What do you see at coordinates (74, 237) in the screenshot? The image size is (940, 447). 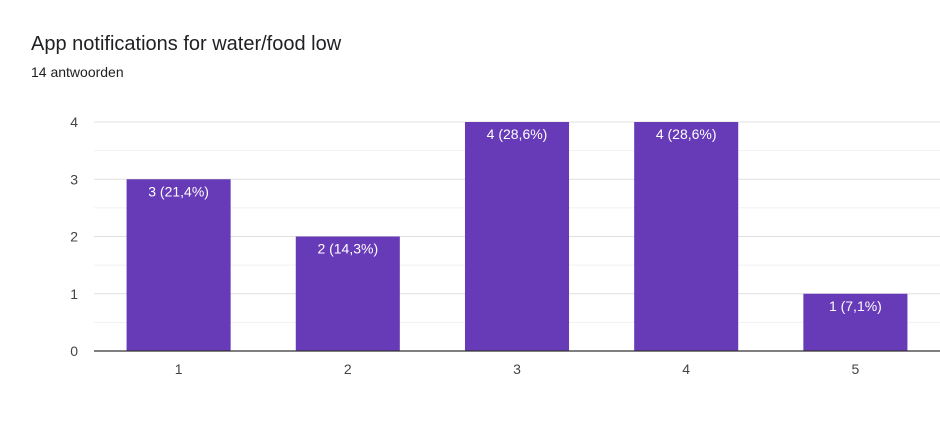 I see `y-tick-label: 2` at bounding box center [74, 237].